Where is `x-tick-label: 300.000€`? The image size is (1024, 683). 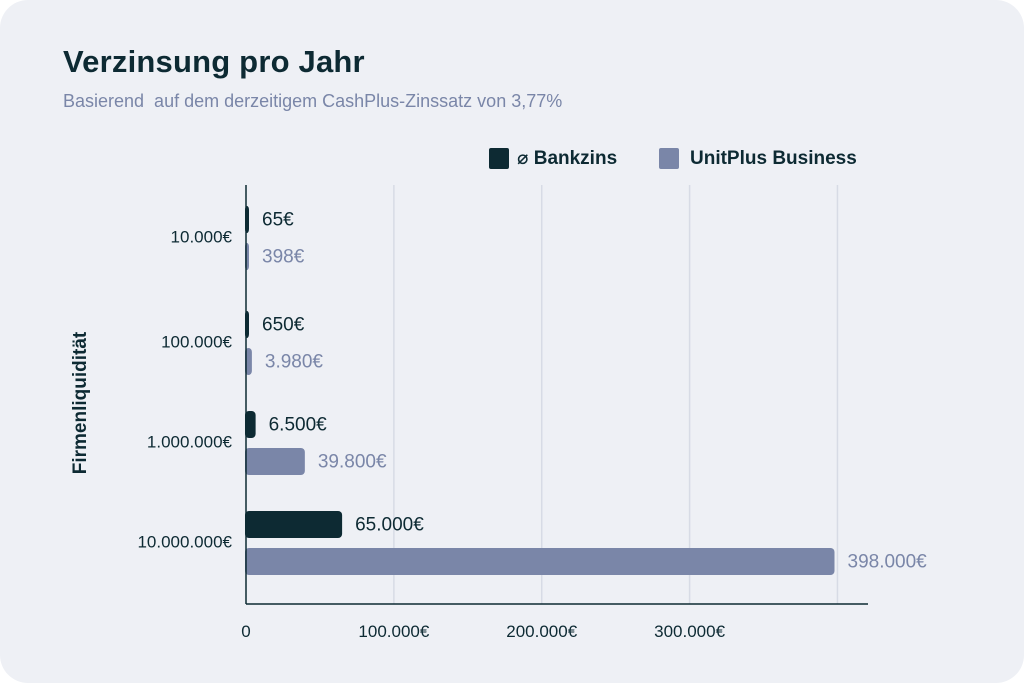
x-tick-label: 300.000€ is located at coordinates (689, 631).